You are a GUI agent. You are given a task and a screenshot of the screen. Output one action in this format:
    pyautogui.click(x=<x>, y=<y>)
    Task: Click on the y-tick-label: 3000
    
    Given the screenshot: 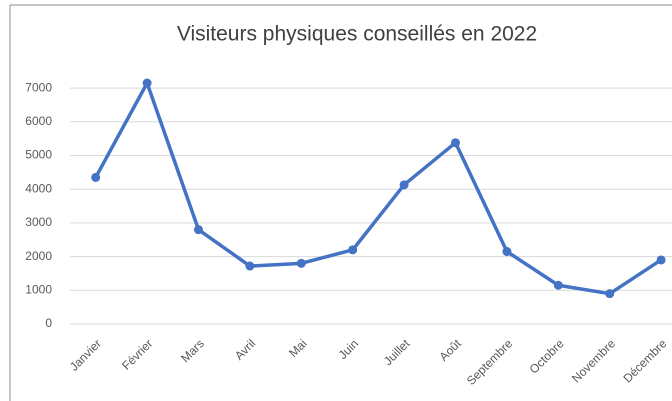 What is the action you would take?
    pyautogui.click(x=38, y=222)
    